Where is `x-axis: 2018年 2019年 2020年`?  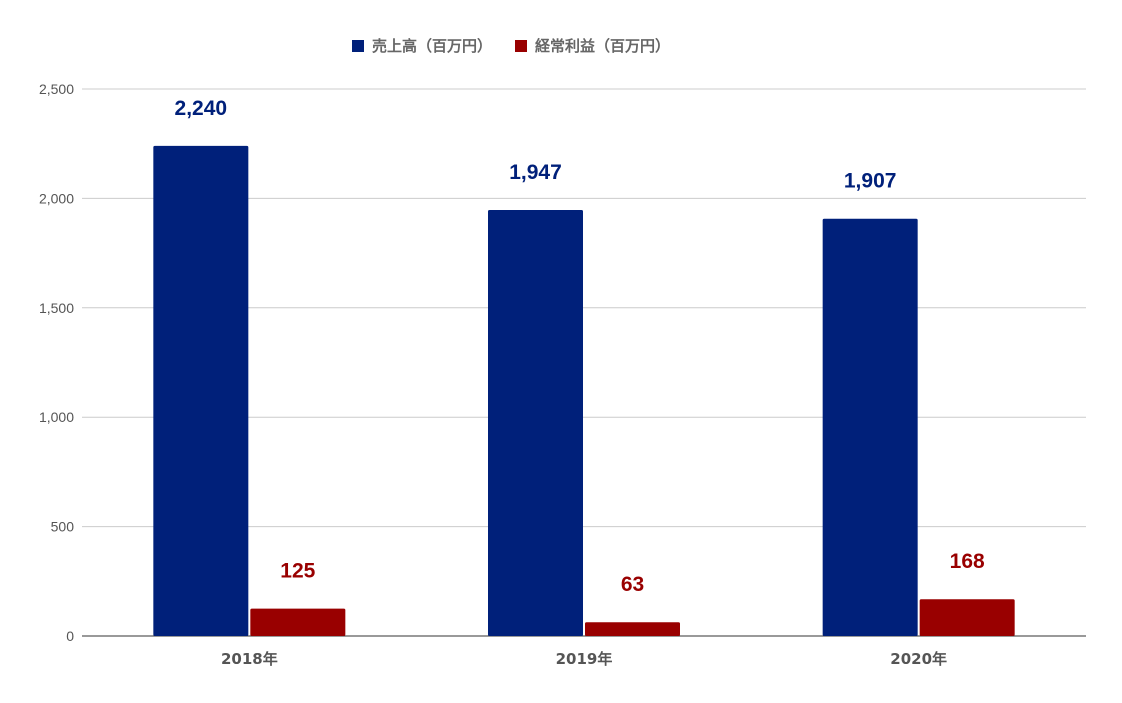
x-axis: 2018年 2019年 2020年 is located at coordinates (584, 659).